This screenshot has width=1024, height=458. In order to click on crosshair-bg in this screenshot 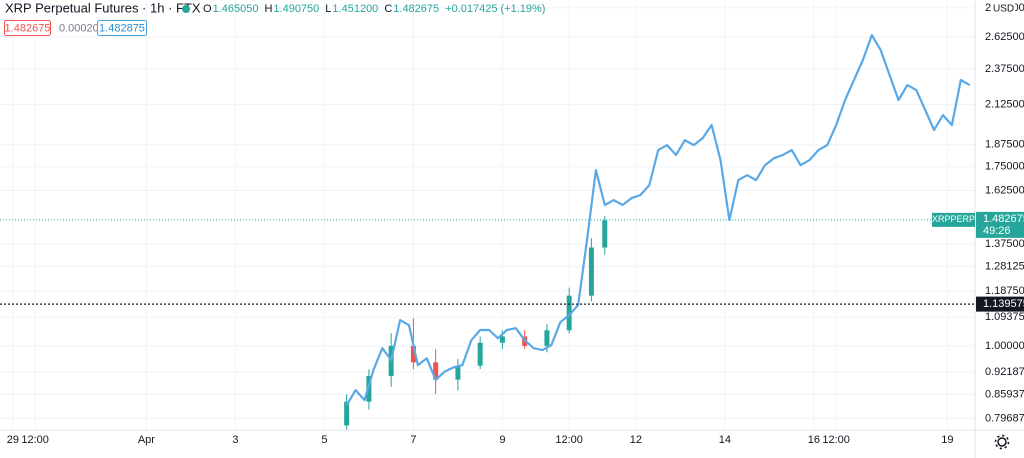, I will do `click(1000, 304)`.